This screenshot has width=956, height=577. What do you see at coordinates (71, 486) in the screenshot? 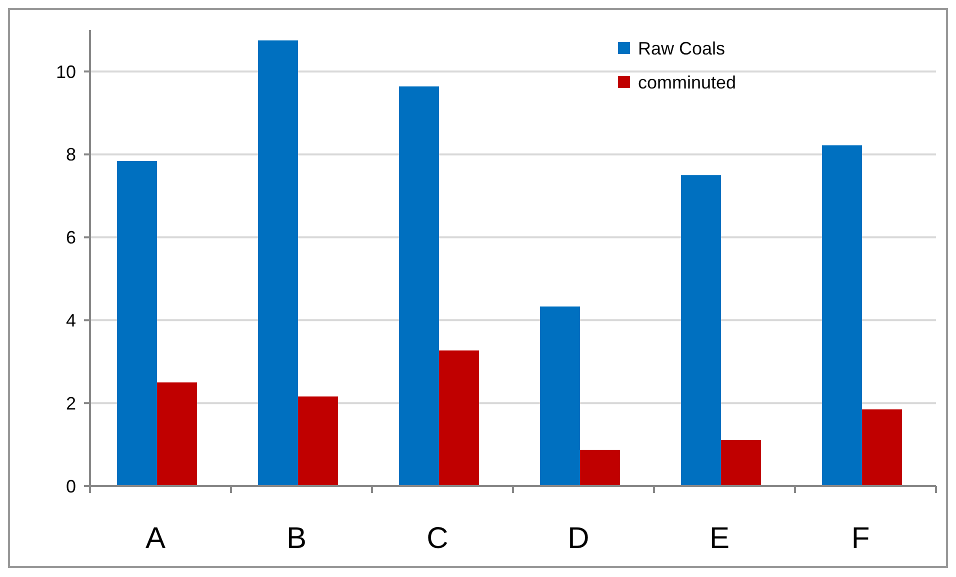
I see `y-tick-label: 0` at bounding box center [71, 486].